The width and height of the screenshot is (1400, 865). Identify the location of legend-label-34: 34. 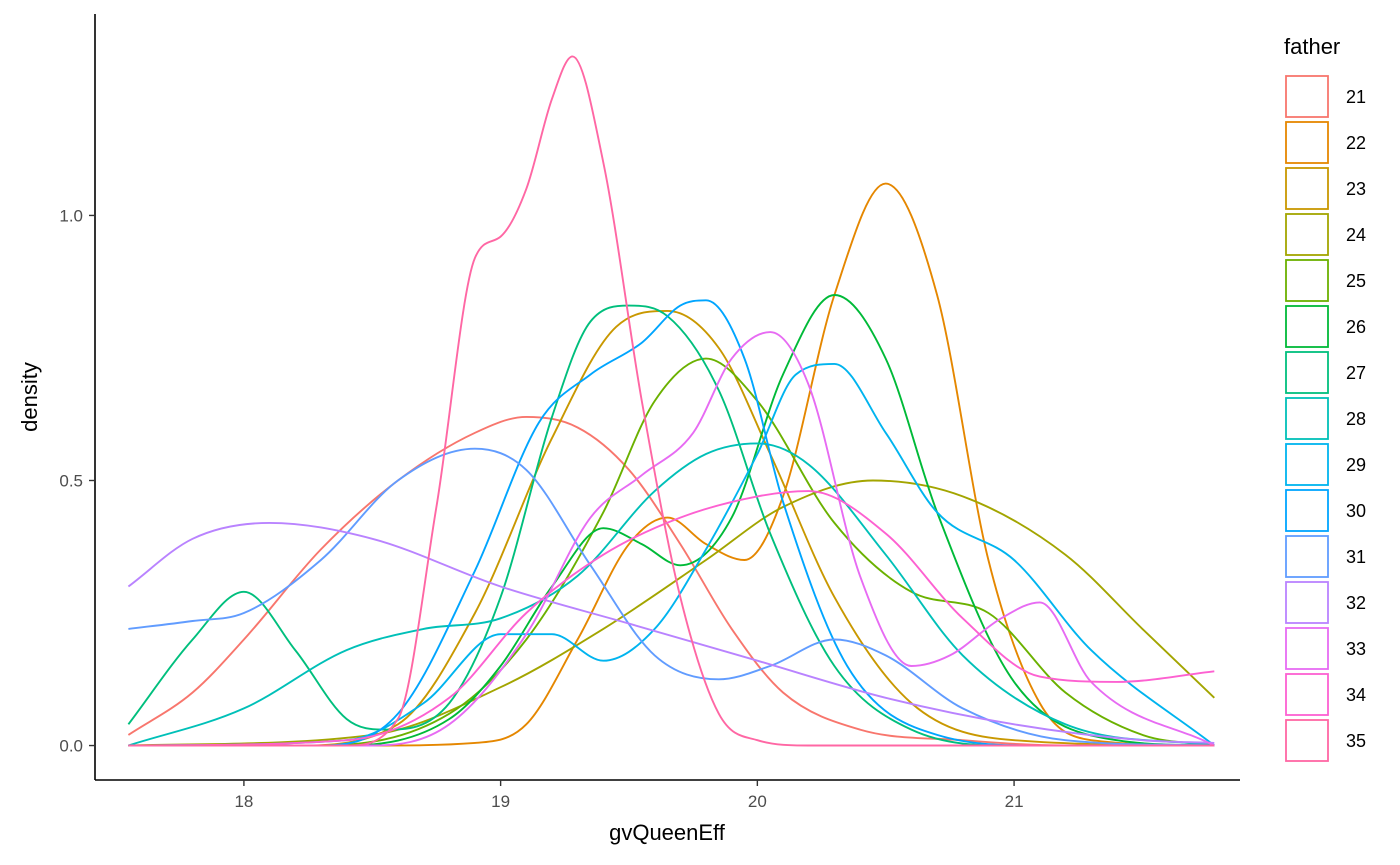
(1356, 695).